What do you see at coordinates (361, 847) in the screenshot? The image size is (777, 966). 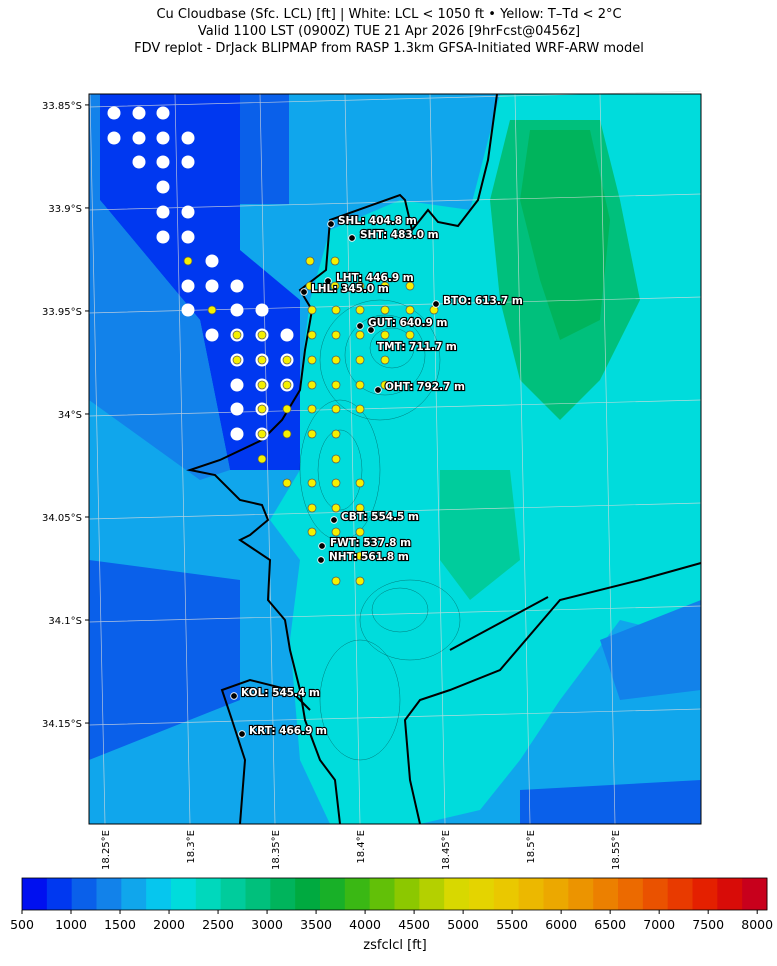 I see `x-tick-label: 18.4°E` at bounding box center [361, 847].